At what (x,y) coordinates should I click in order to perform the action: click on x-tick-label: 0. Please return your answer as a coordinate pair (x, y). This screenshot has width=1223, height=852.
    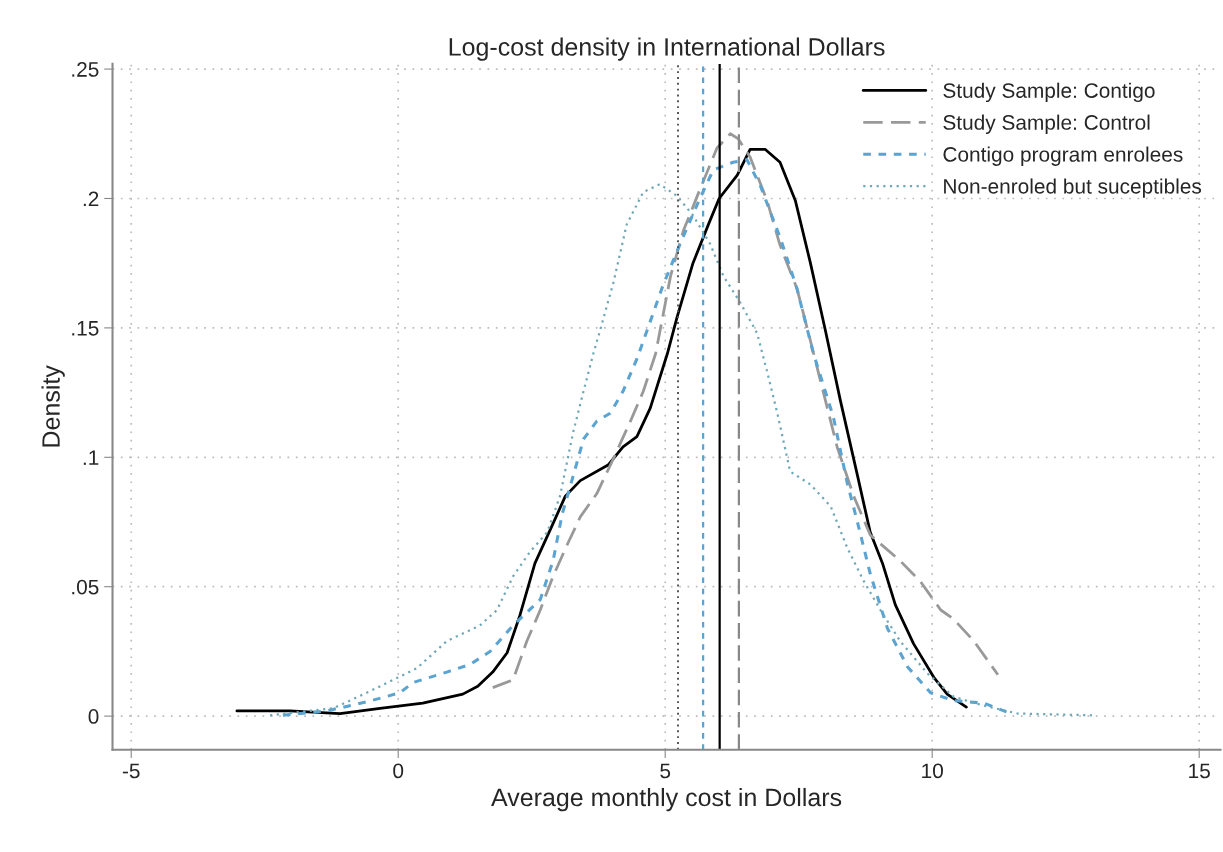
    Looking at the image, I should click on (398, 771).